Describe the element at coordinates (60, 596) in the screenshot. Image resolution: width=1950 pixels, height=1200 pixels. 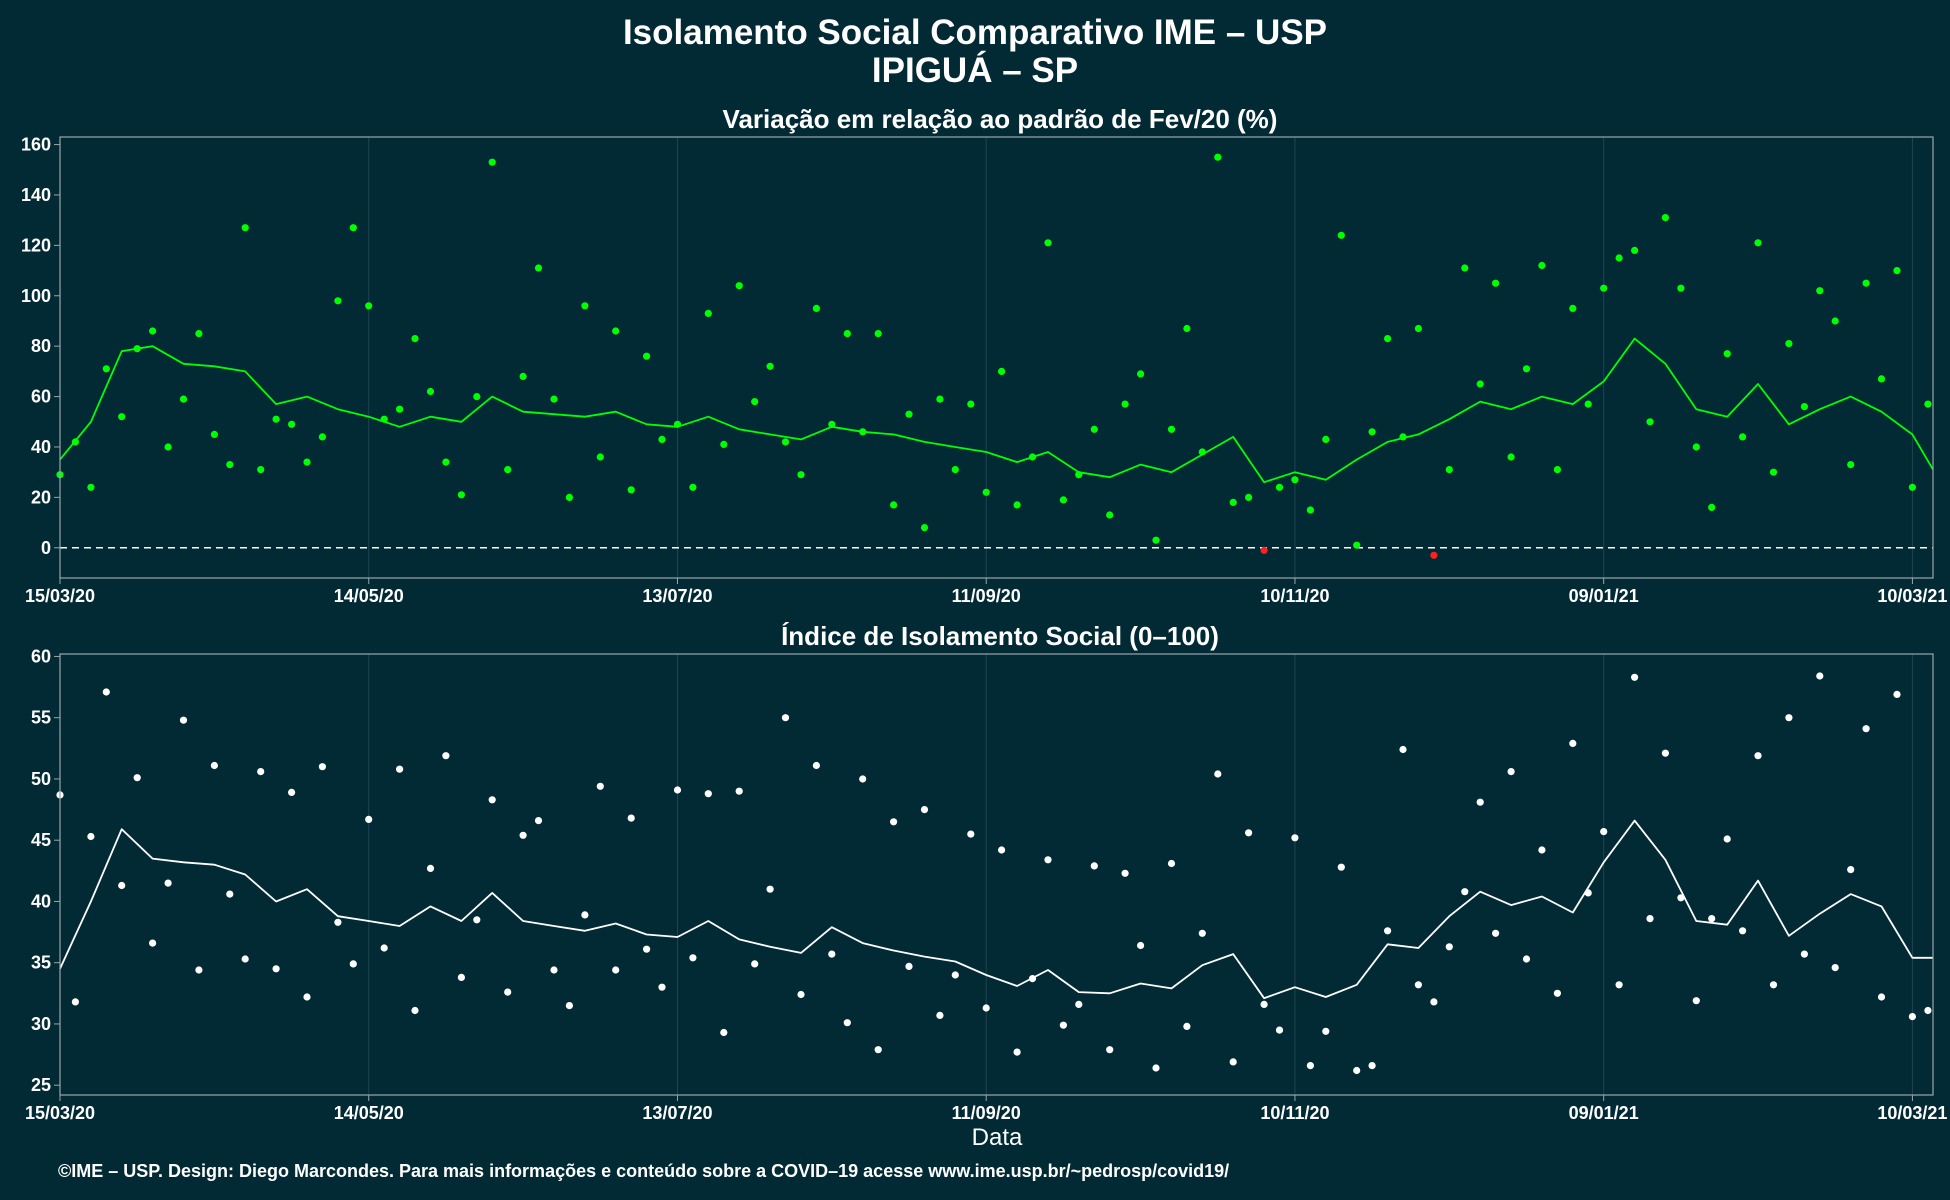
I see `x-tick-label: 15/03/20` at that location.